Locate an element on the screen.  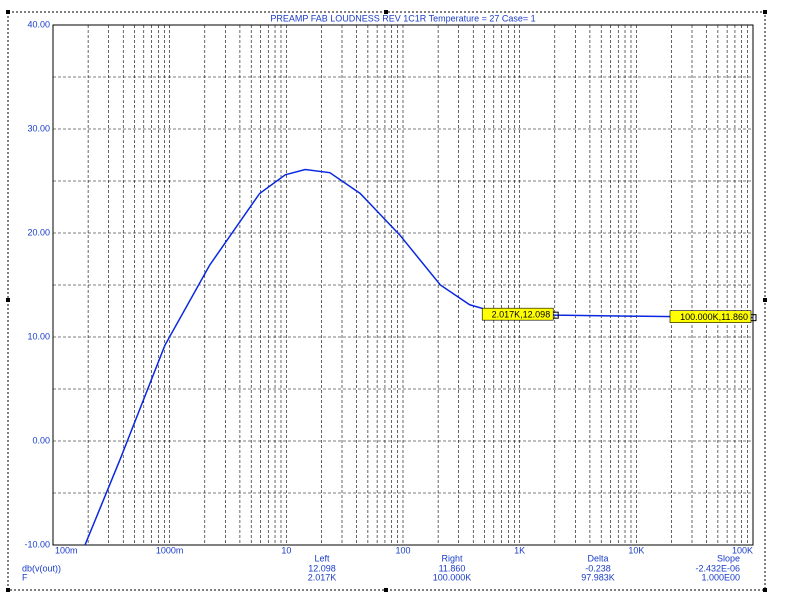
y-tick-label: 20.00 is located at coordinates (38, 232).